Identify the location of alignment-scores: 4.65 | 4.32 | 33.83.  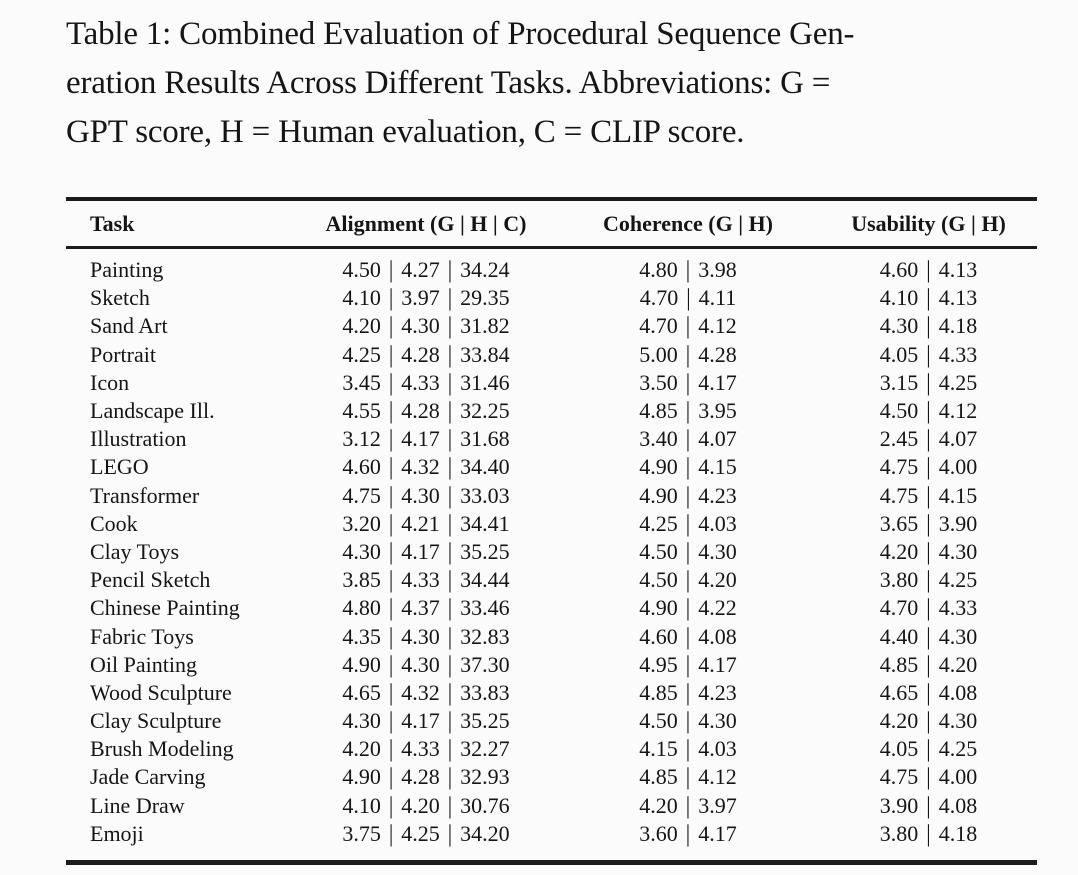
(426, 692).